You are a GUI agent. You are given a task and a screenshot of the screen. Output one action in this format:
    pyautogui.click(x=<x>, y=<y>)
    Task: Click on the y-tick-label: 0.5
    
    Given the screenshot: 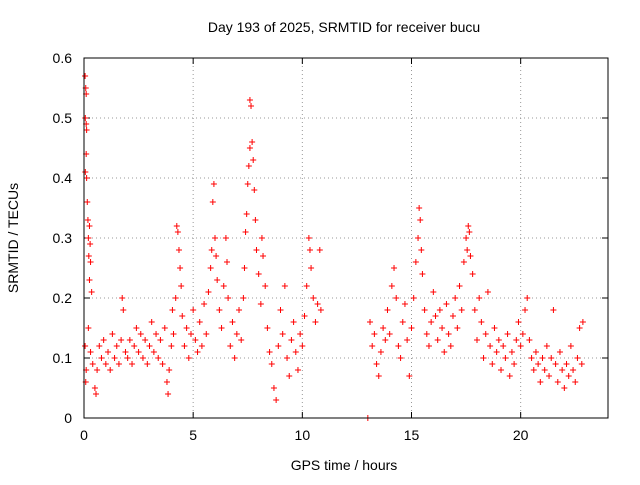 What is the action you would take?
    pyautogui.click(x=63, y=118)
    